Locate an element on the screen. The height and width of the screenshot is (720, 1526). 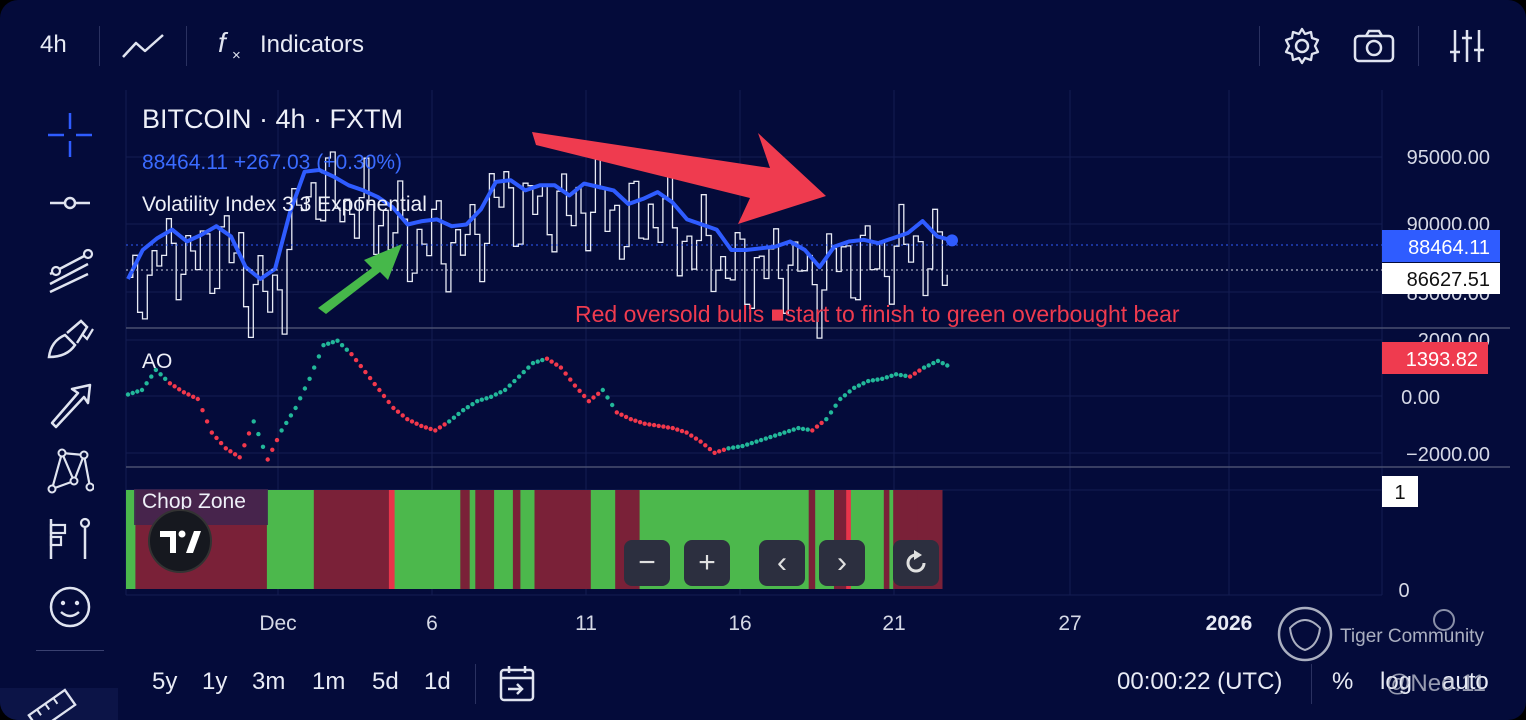
last-price-marker is located at coordinates (952, 240).